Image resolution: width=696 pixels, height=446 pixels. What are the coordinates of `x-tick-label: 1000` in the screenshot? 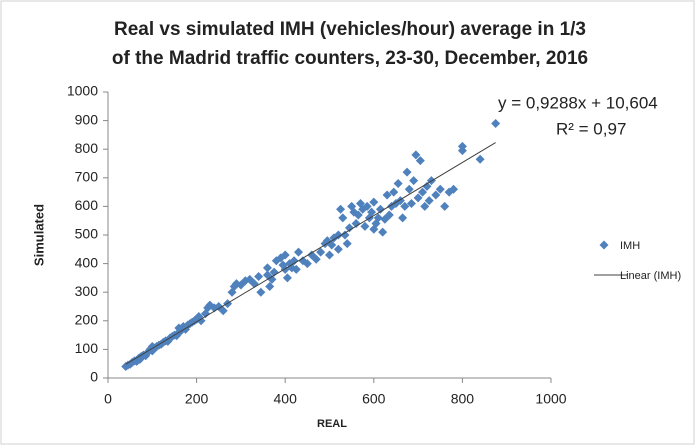 It's located at (550, 399).